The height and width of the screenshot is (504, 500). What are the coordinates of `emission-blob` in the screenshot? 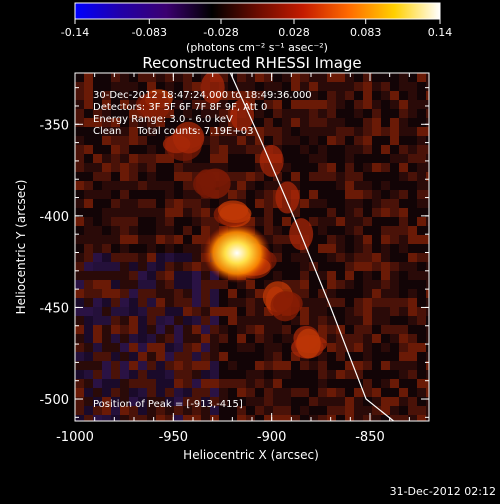 It's located at (188, 137).